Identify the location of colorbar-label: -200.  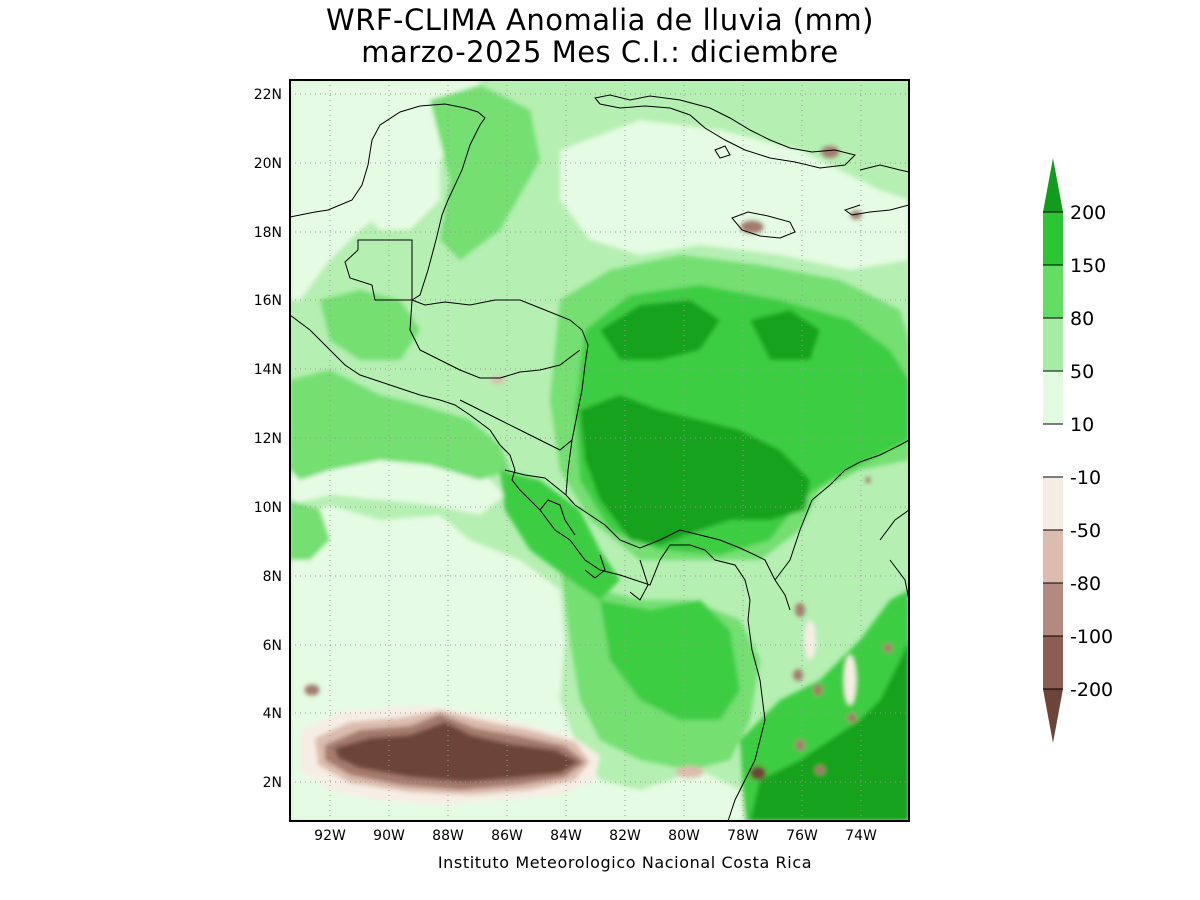
(1091, 690).